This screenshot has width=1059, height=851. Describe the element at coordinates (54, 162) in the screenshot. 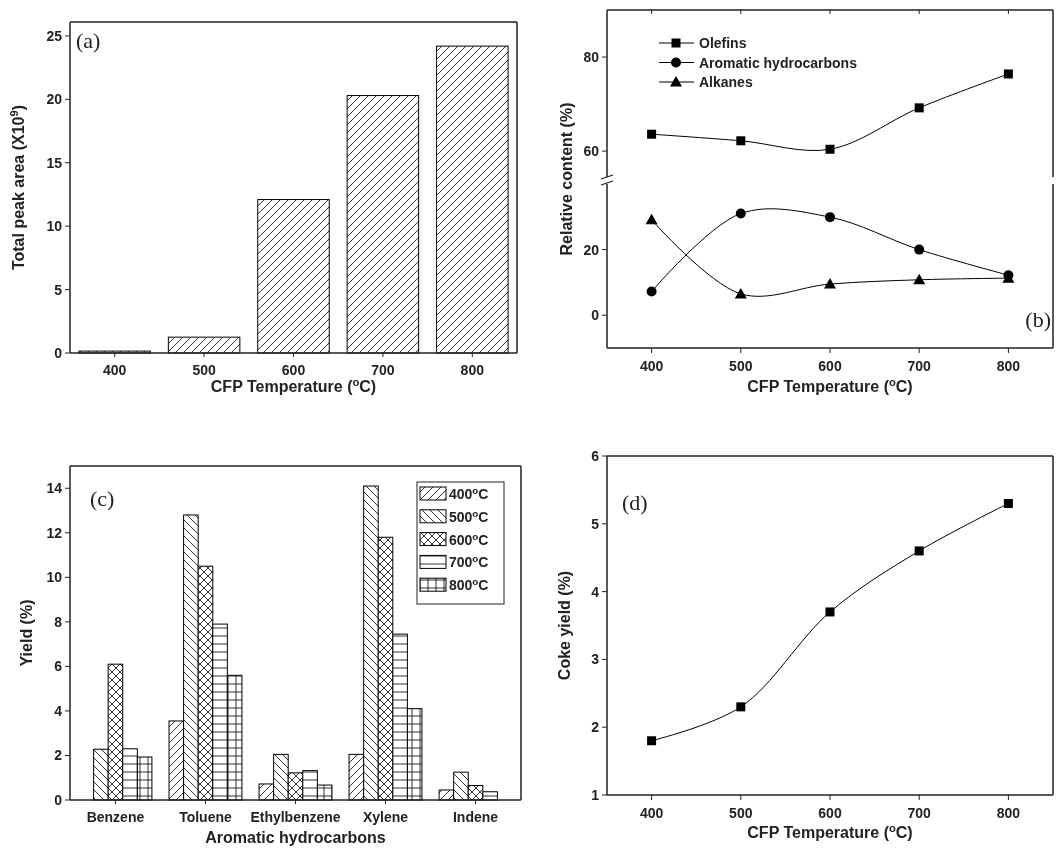

I see `y-tick-label: 15` at that location.